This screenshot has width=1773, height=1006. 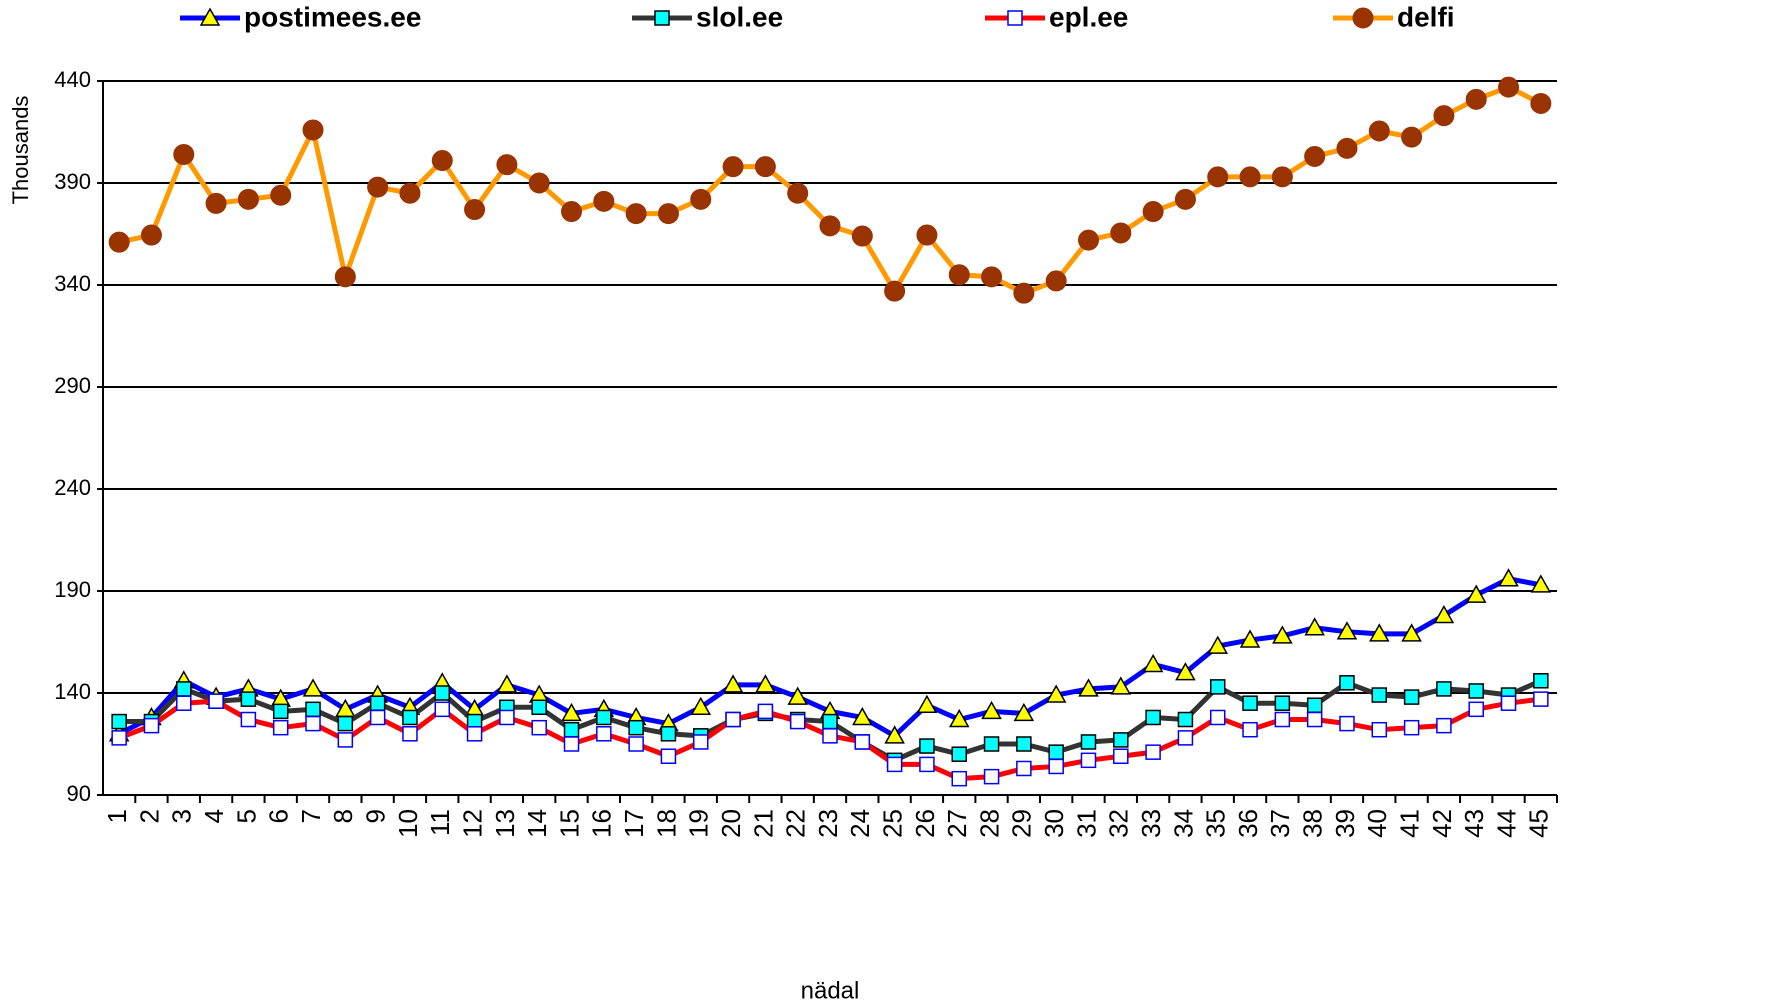 What do you see at coordinates (332, 16) in the screenshot?
I see `legend-label: postimees.ee` at bounding box center [332, 16].